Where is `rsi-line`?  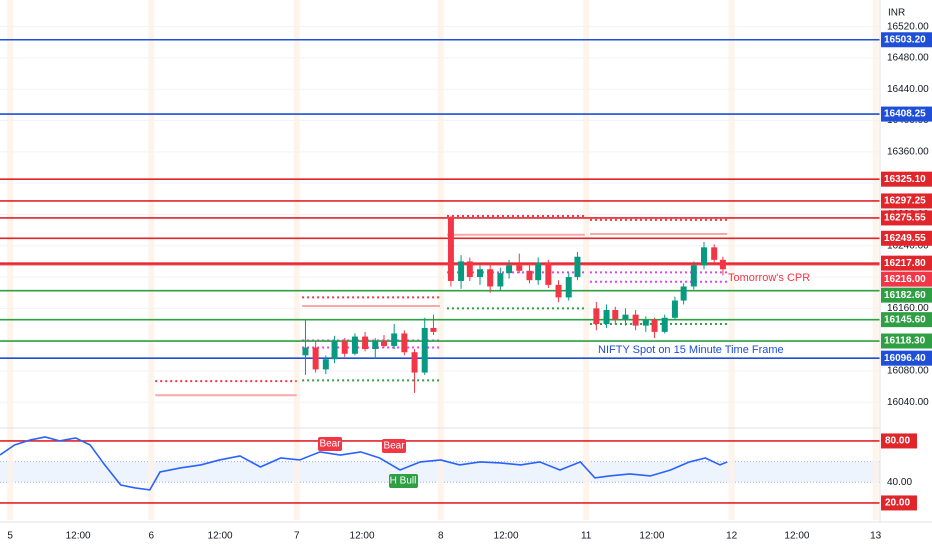 rsi-line is located at coordinates (364, 463).